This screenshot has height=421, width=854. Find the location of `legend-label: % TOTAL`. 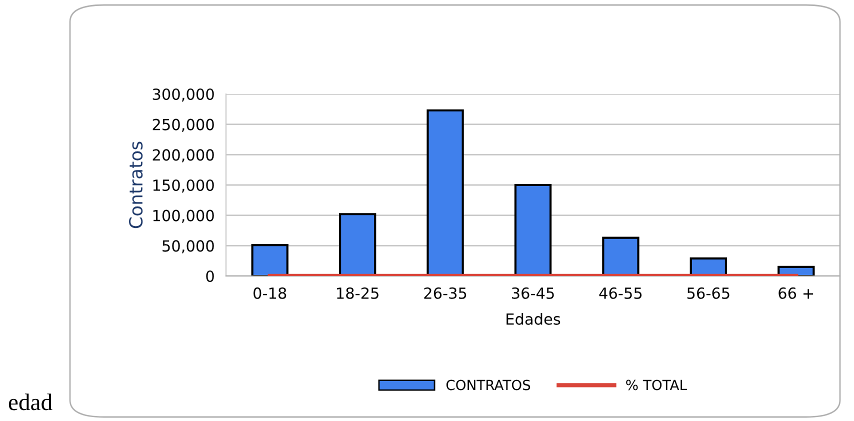

legend-label: % TOTAL is located at coordinates (656, 385).